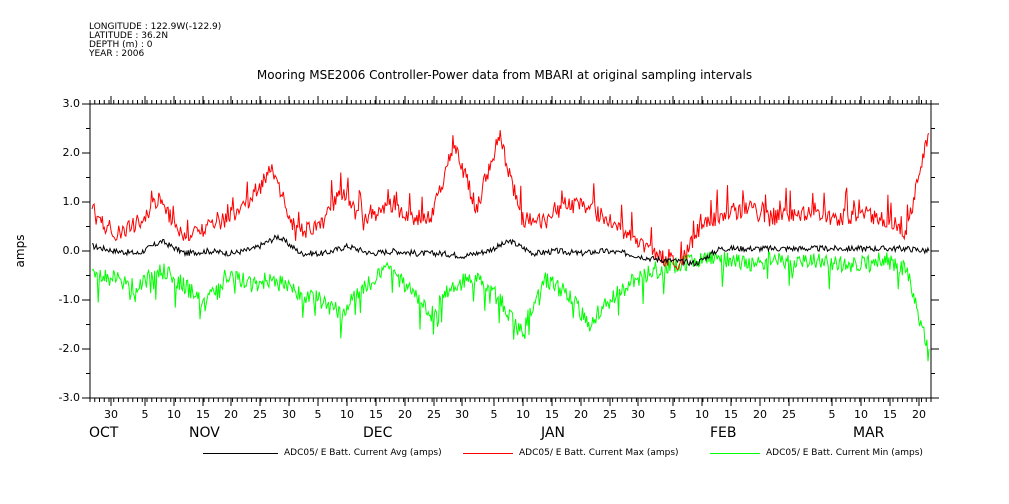 The width and height of the screenshot is (1009, 504). I want to click on y-tick-label: -2.0, so click(69, 348).